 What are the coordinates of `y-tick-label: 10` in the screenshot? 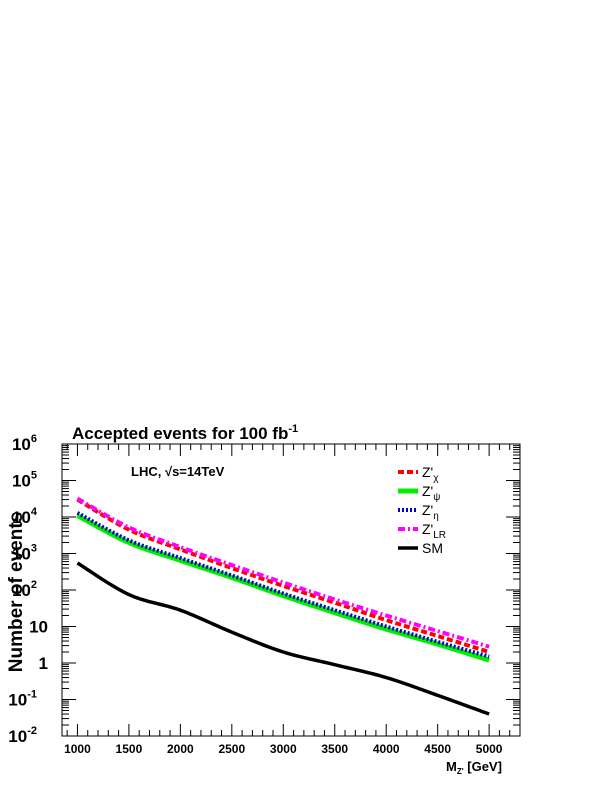 It's located at (38, 627).